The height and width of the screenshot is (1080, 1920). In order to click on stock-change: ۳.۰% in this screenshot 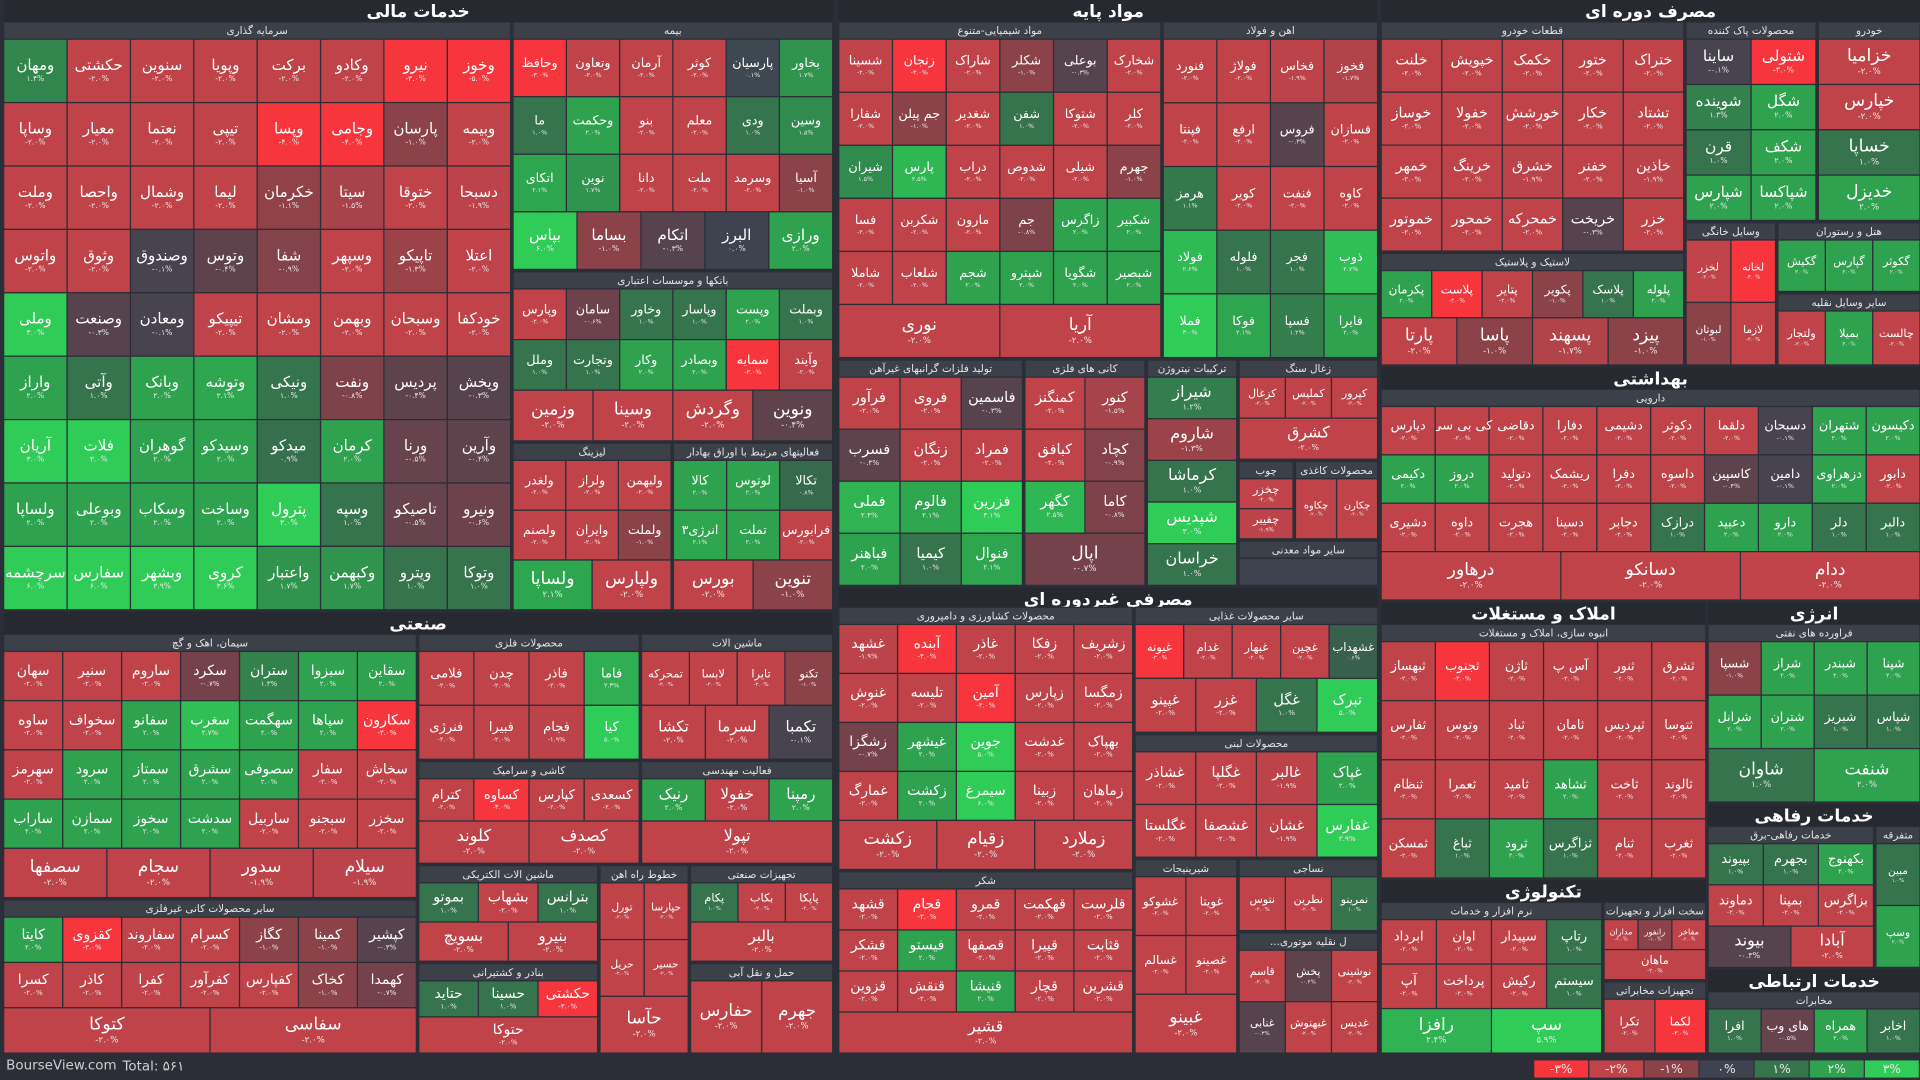, I will do `click(36, 332)`.